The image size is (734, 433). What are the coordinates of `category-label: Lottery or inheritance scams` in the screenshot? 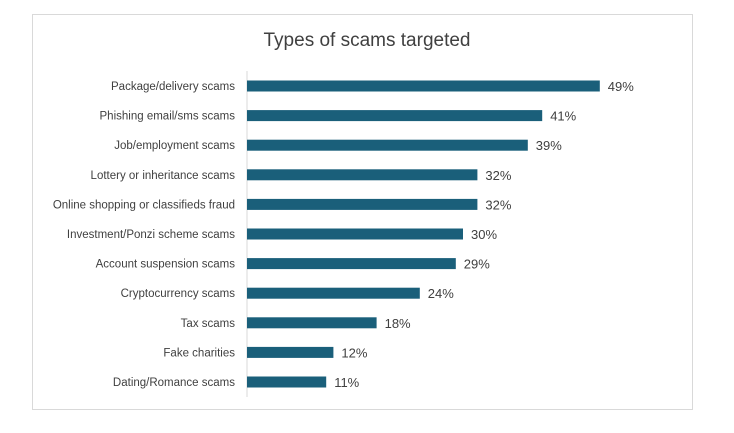 It's located at (163, 176).